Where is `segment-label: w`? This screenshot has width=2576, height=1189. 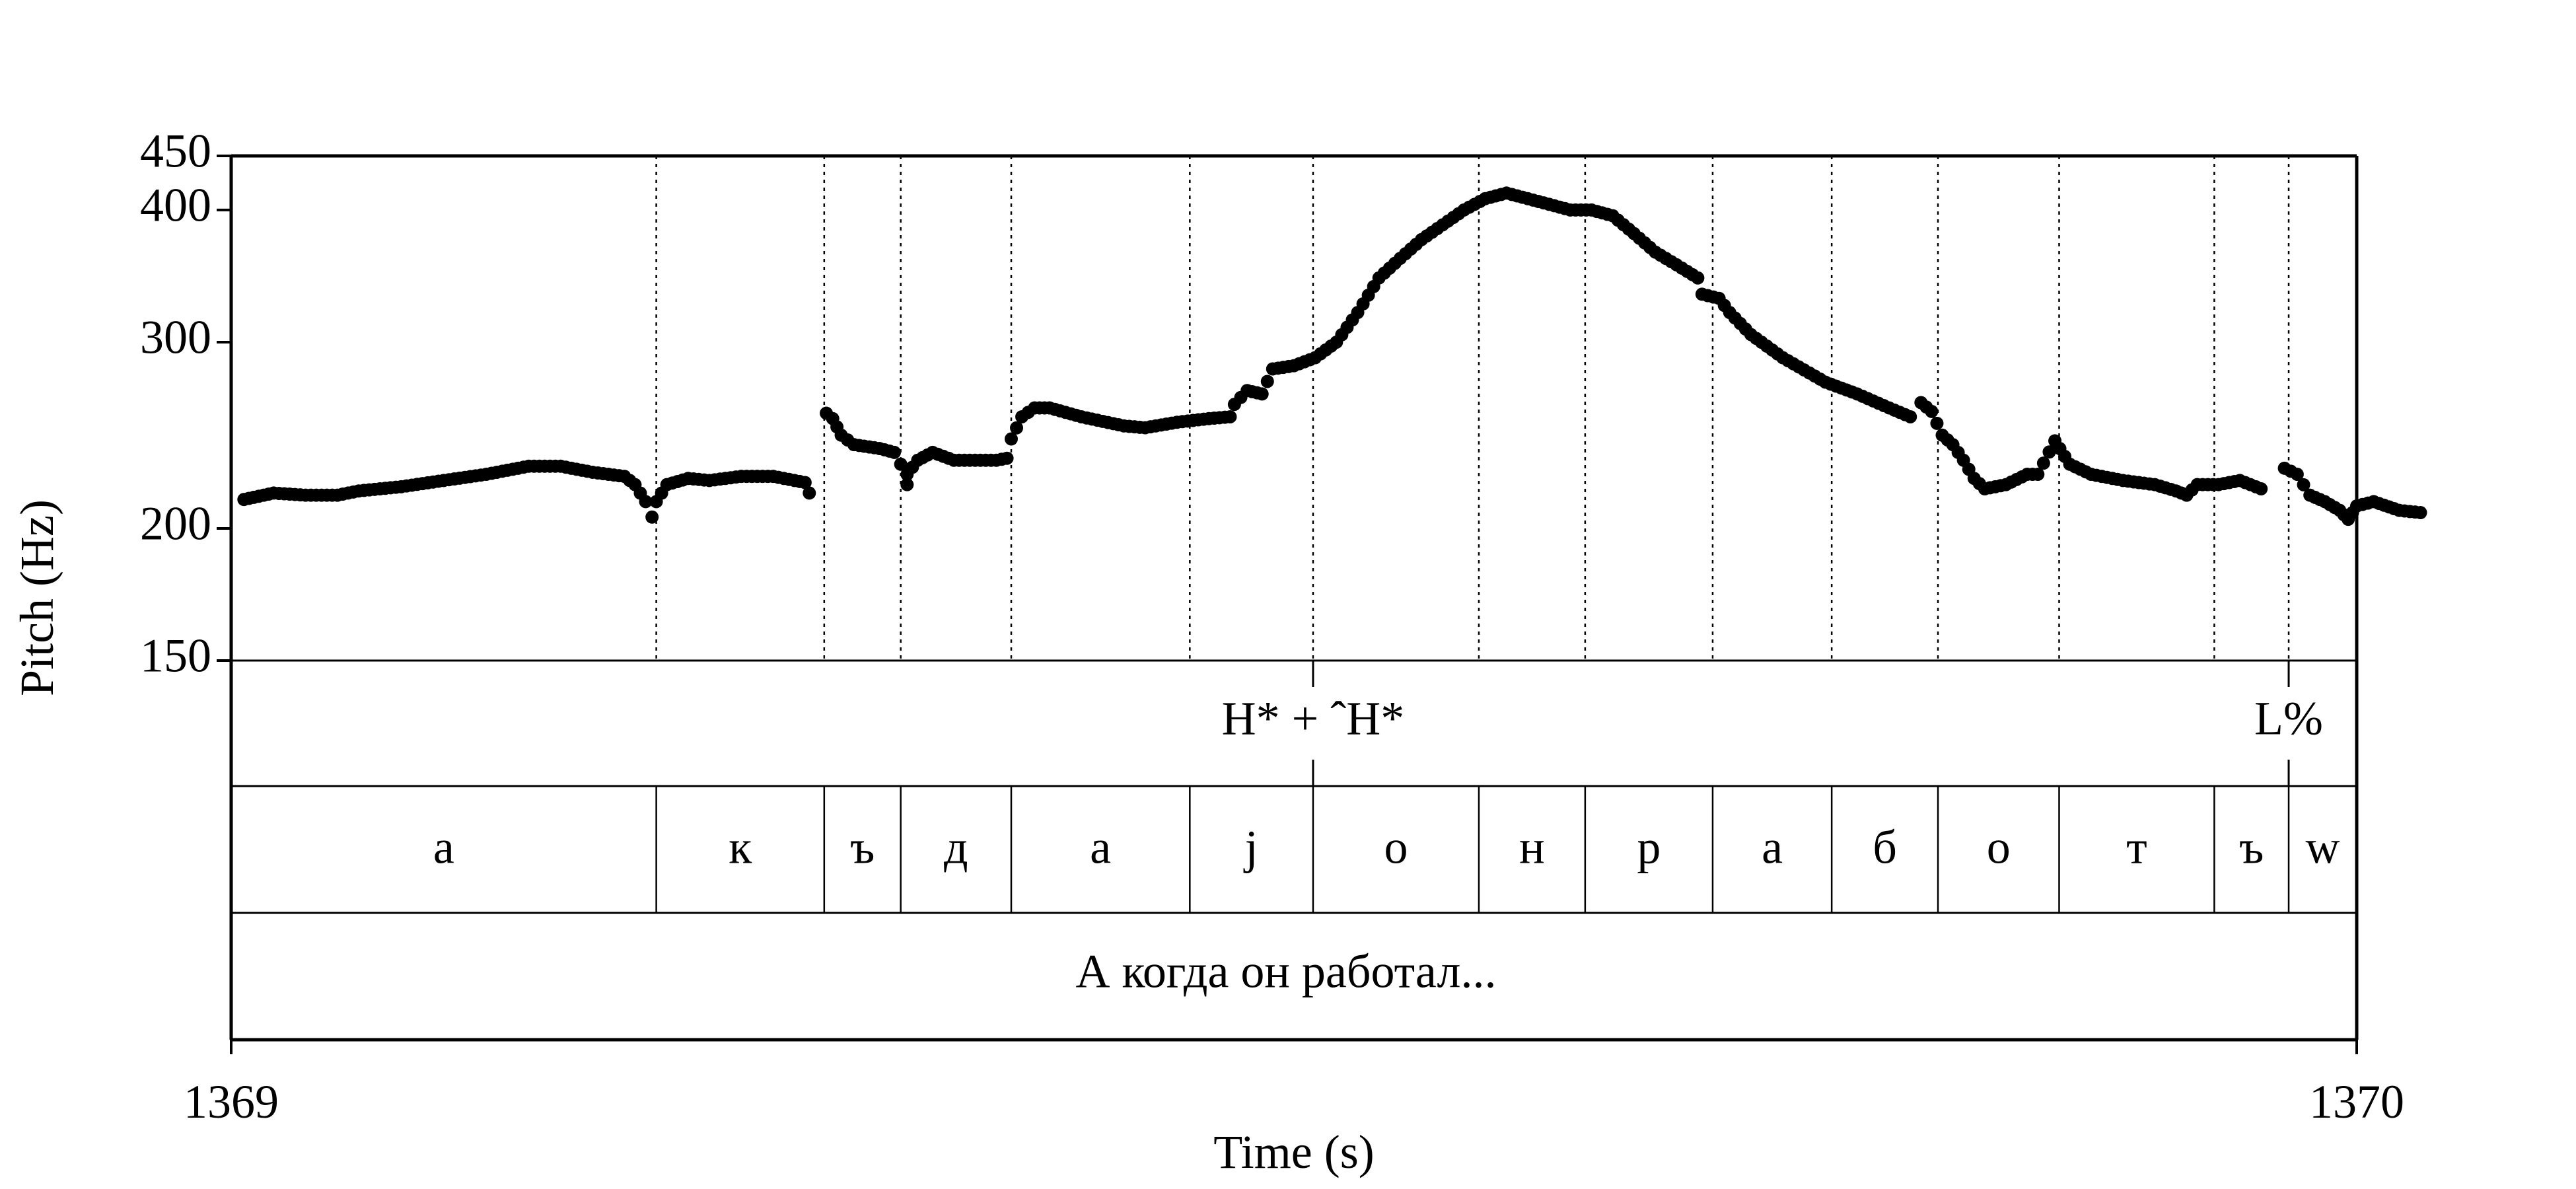 segment-label: w is located at coordinates (2323, 847).